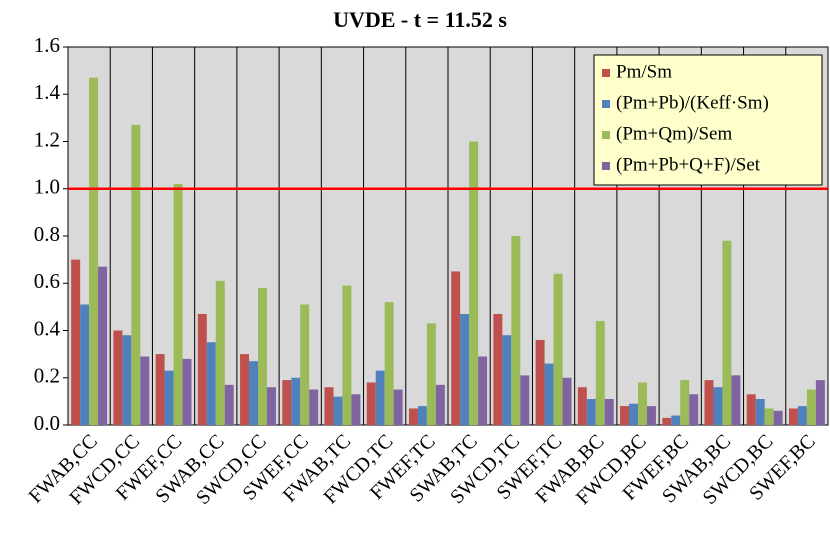  What do you see at coordinates (47, 281) in the screenshot?
I see `y-tick-label: 0.6` at bounding box center [47, 281].